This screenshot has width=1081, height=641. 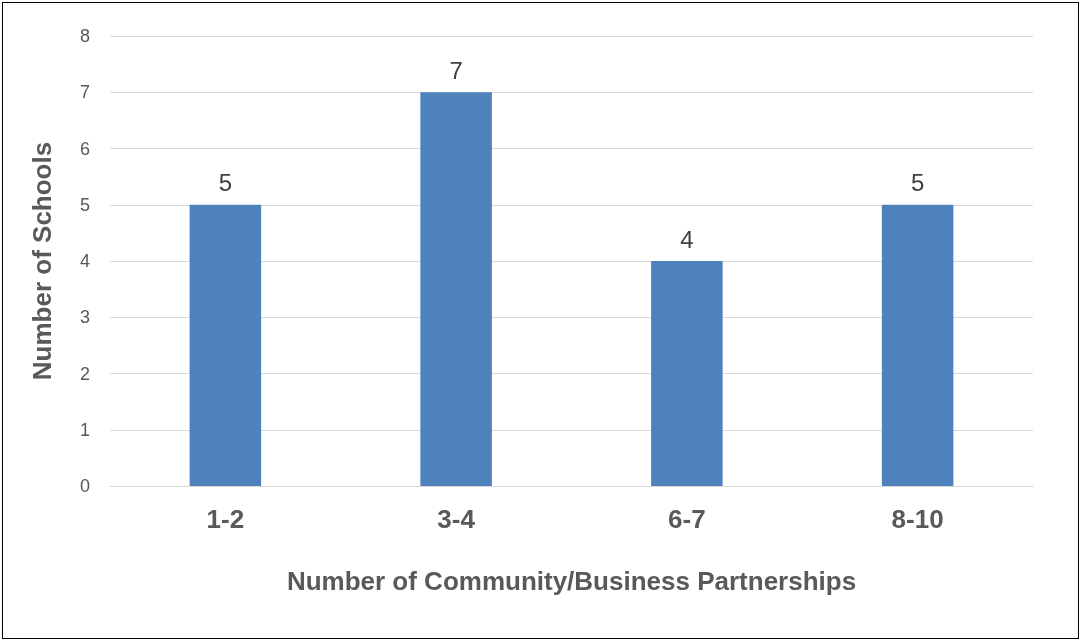 I want to click on y-axis-title: Number of Schools, so click(x=42, y=261).